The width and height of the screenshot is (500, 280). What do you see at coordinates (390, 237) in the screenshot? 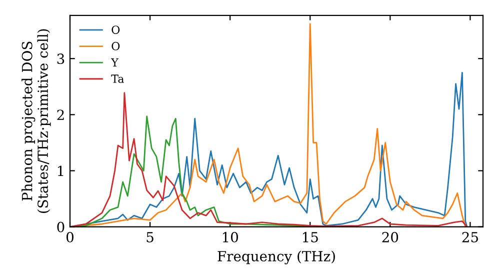
I see `x-tick-label: 20` at bounding box center [390, 237].